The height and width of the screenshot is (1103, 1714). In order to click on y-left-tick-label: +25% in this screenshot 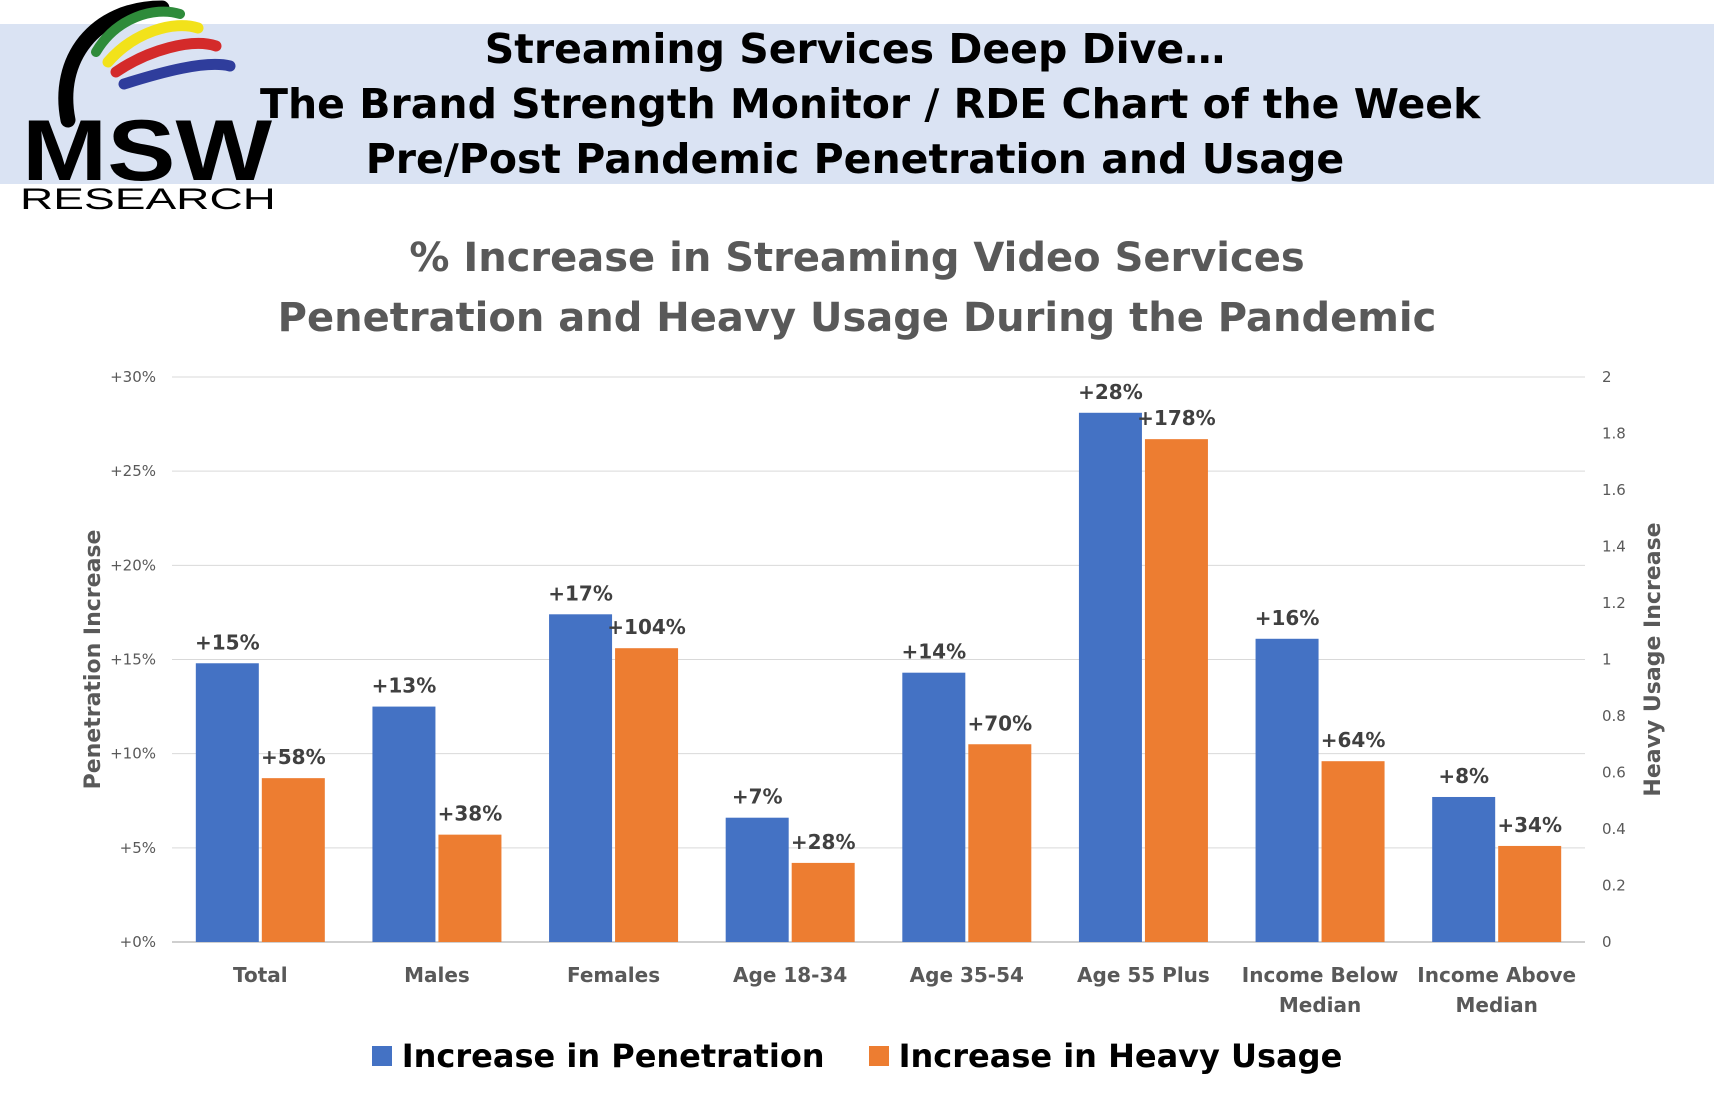, I will do `click(133, 471)`.